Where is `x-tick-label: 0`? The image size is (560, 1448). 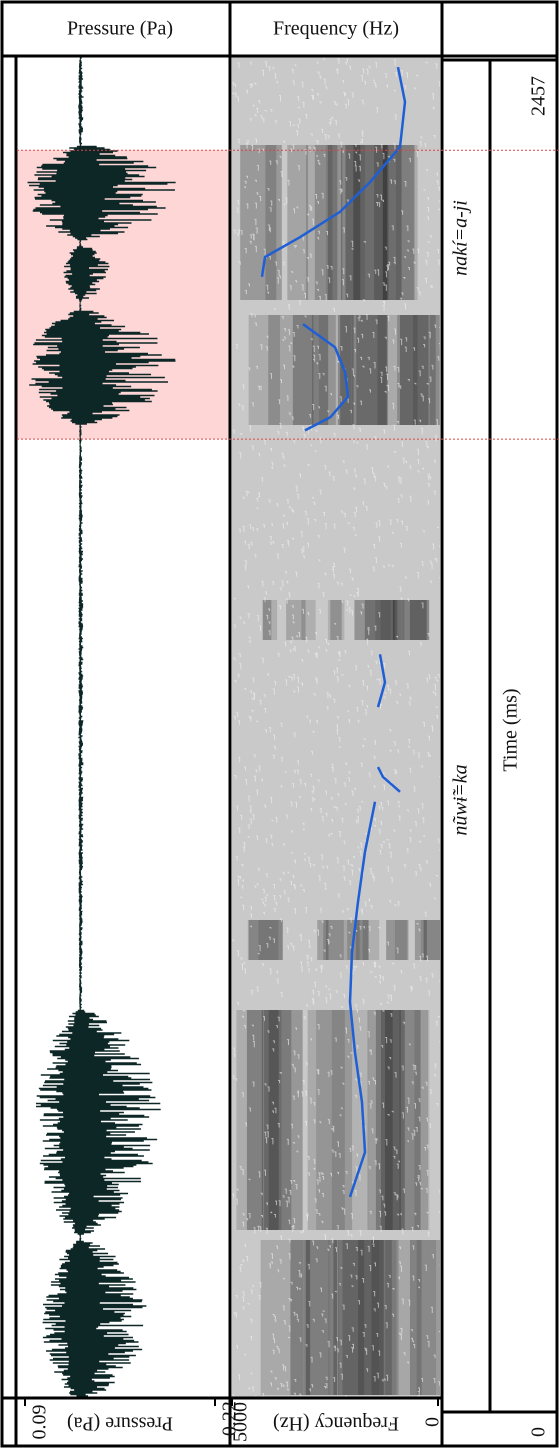
x-tick-label: 0 is located at coordinates (539, 1432).